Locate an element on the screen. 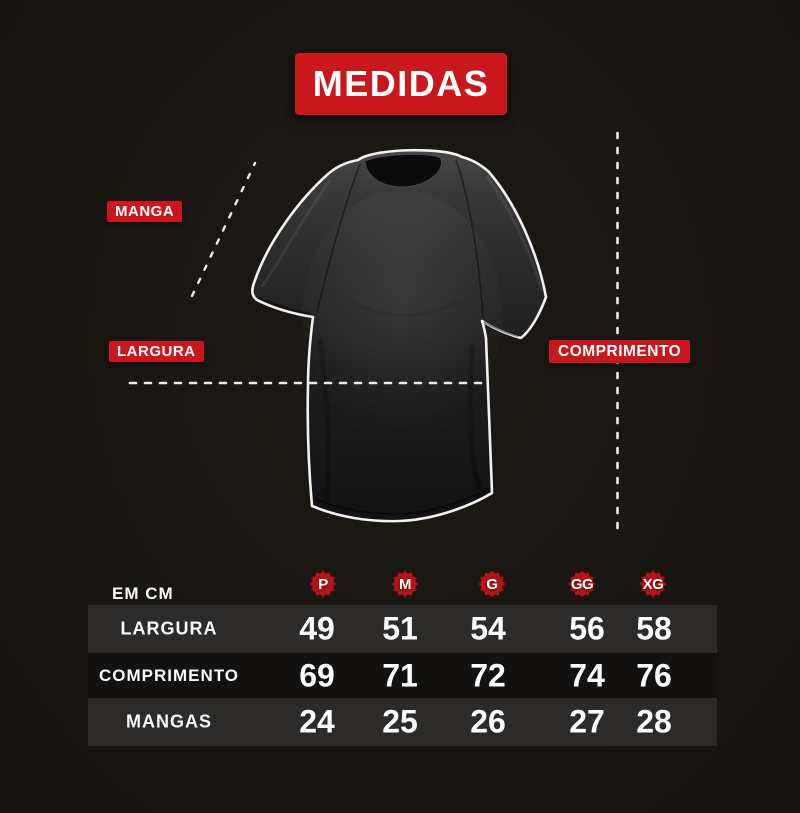 The image size is (800, 813). measurement-cell: 51 is located at coordinates (400, 628).